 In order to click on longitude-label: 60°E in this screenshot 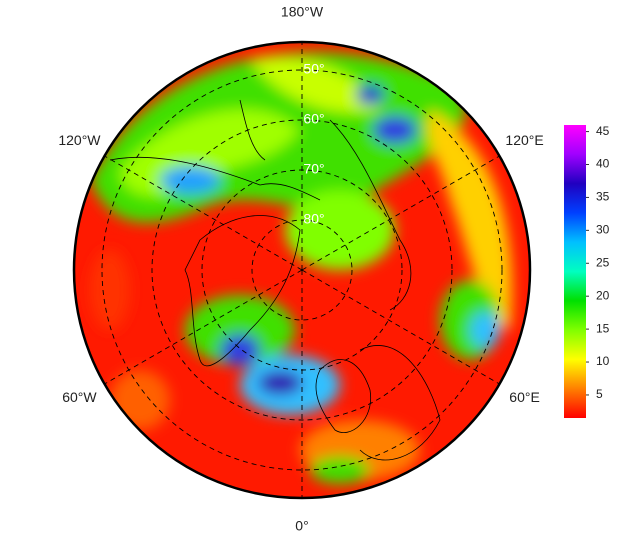, I will do `click(524, 397)`.